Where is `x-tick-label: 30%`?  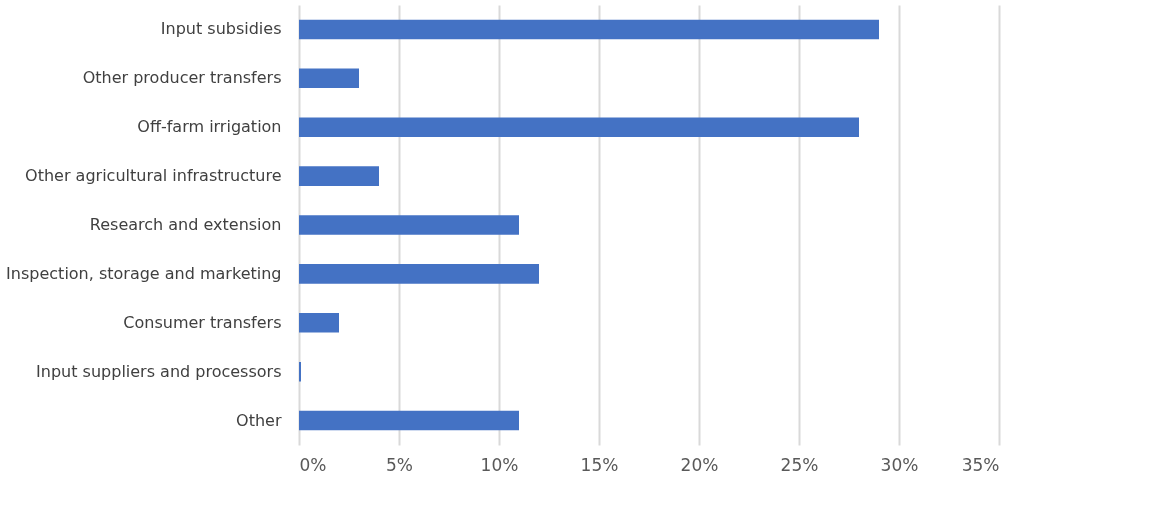
x-tick-label: 30% is located at coordinates (899, 464).